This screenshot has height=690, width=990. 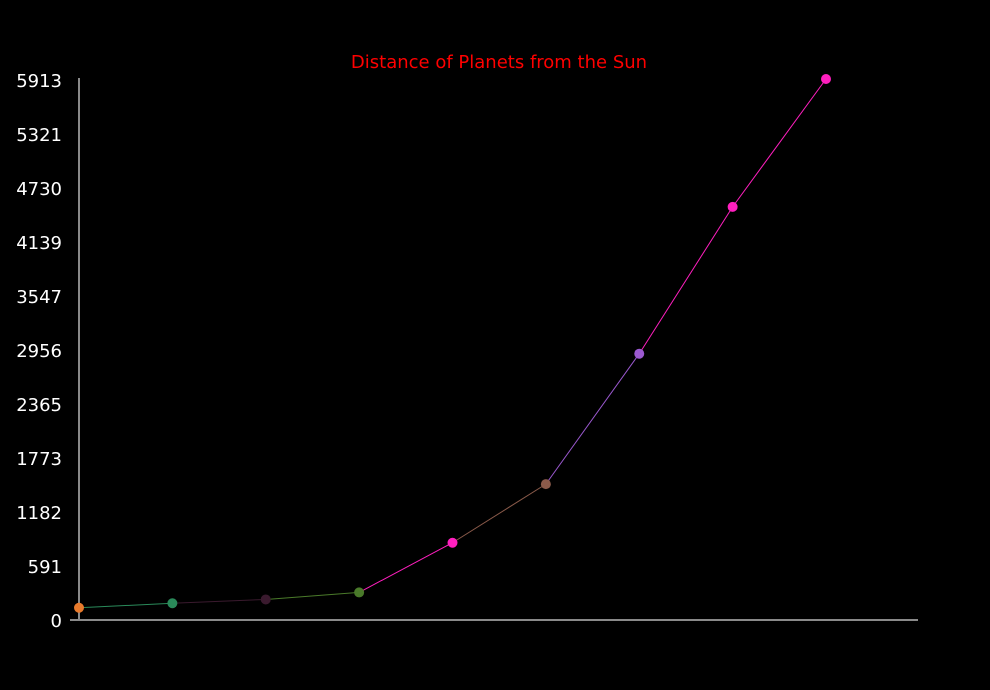 What do you see at coordinates (39, 297) in the screenshot?
I see `y-tick-label: 3547` at bounding box center [39, 297].